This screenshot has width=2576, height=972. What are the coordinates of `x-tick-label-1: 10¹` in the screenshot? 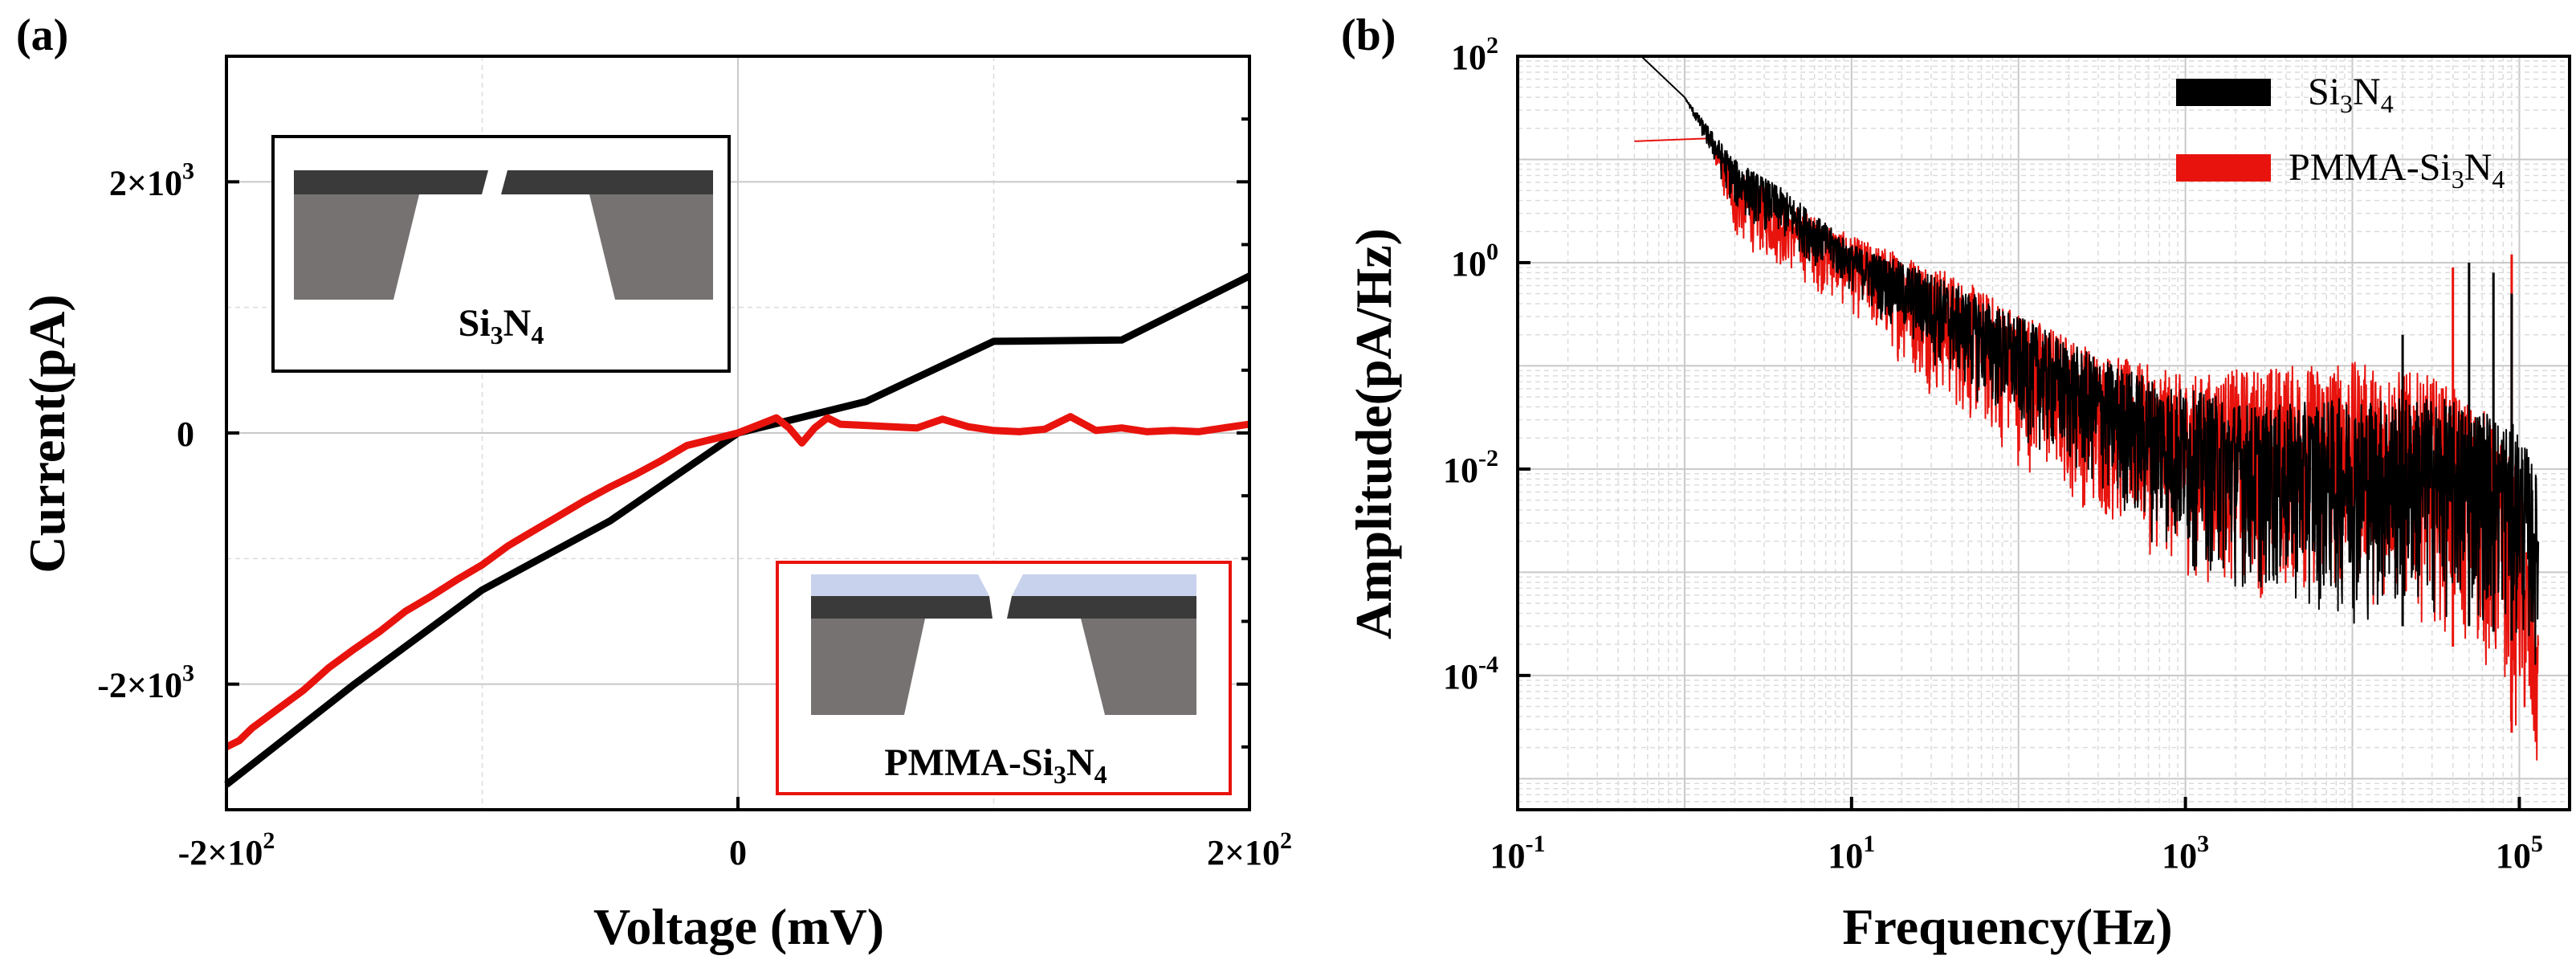 It's located at (1851, 853).